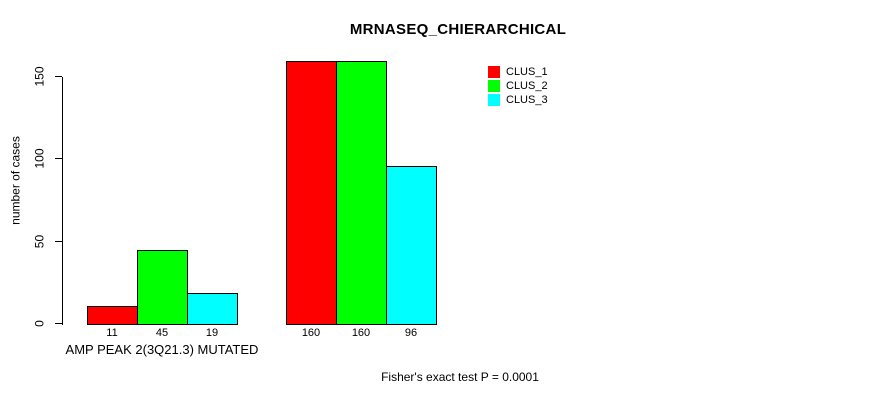 The height and width of the screenshot is (400, 890). Describe the element at coordinates (112, 333) in the screenshot. I see `bar-value-label: 11` at that location.